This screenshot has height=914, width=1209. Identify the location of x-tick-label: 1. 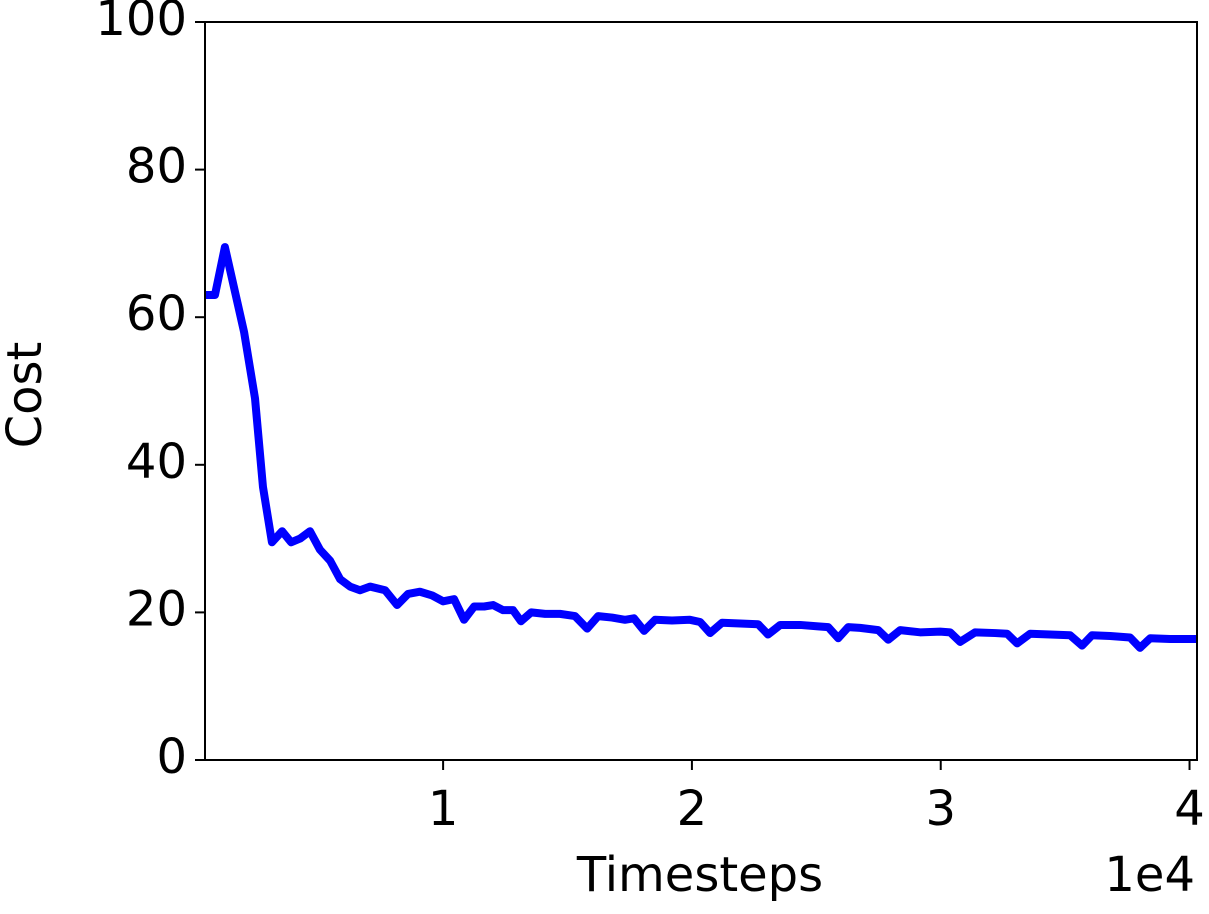
(443, 809).